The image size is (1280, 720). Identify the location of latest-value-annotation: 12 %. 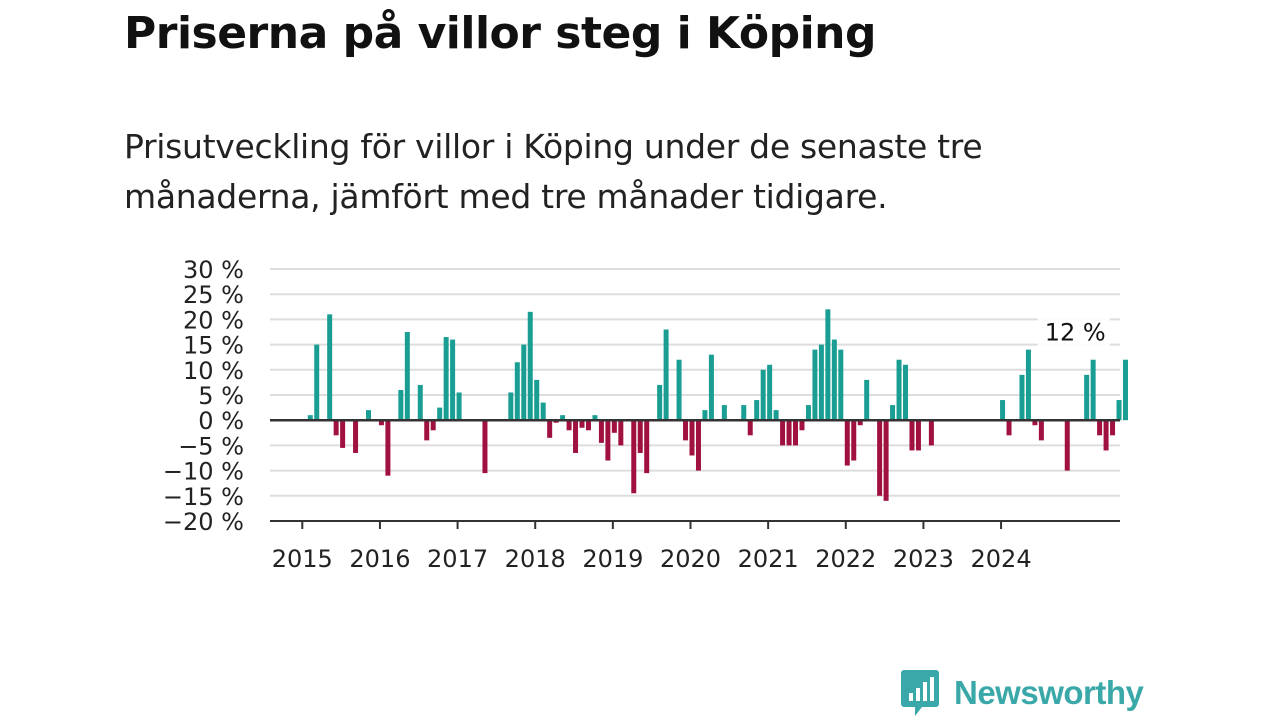
(1075, 333).